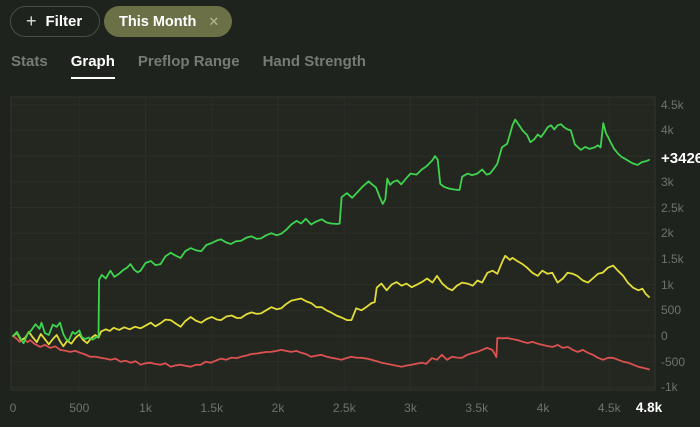 Image resolution: width=700 pixels, height=427 pixels. Describe the element at coordinates (609, 408) in the screenshot. I see `x-axis-tick-label: 4.5k` at that location.